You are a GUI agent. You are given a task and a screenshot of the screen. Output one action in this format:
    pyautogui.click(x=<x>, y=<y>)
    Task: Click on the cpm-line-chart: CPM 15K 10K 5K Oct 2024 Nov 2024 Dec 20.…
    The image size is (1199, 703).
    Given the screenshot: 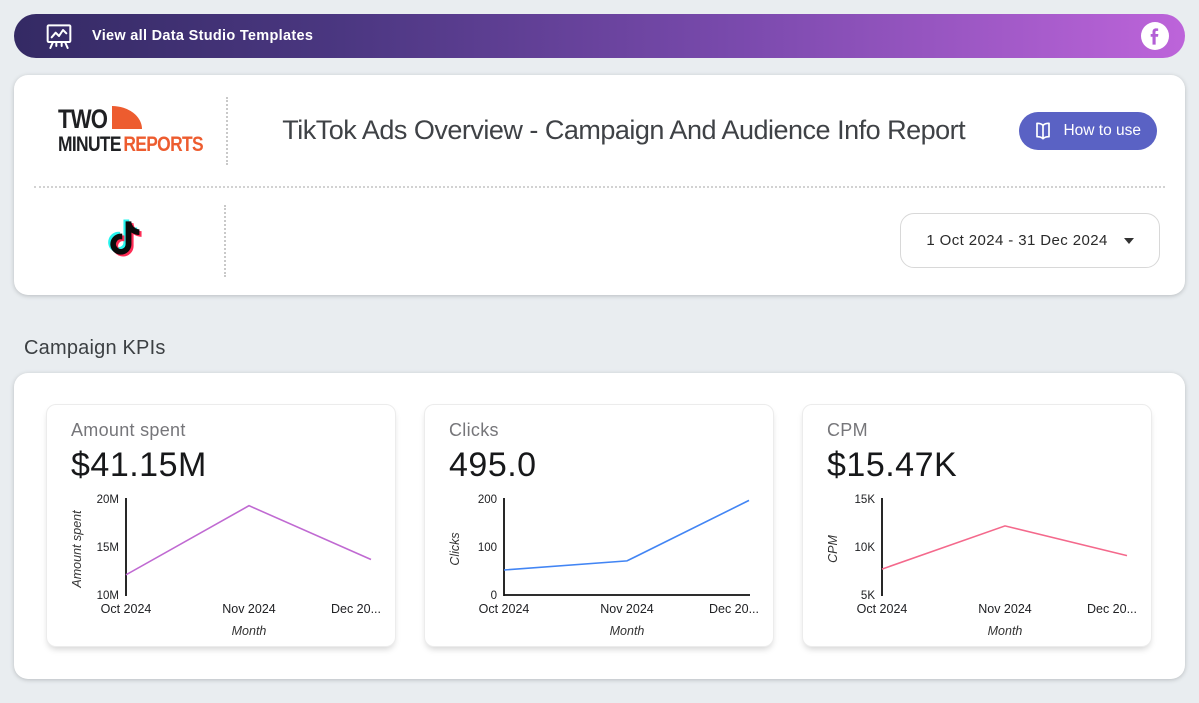 What is the action you would take?
    pyautogui.click(x=981, y=566)
    